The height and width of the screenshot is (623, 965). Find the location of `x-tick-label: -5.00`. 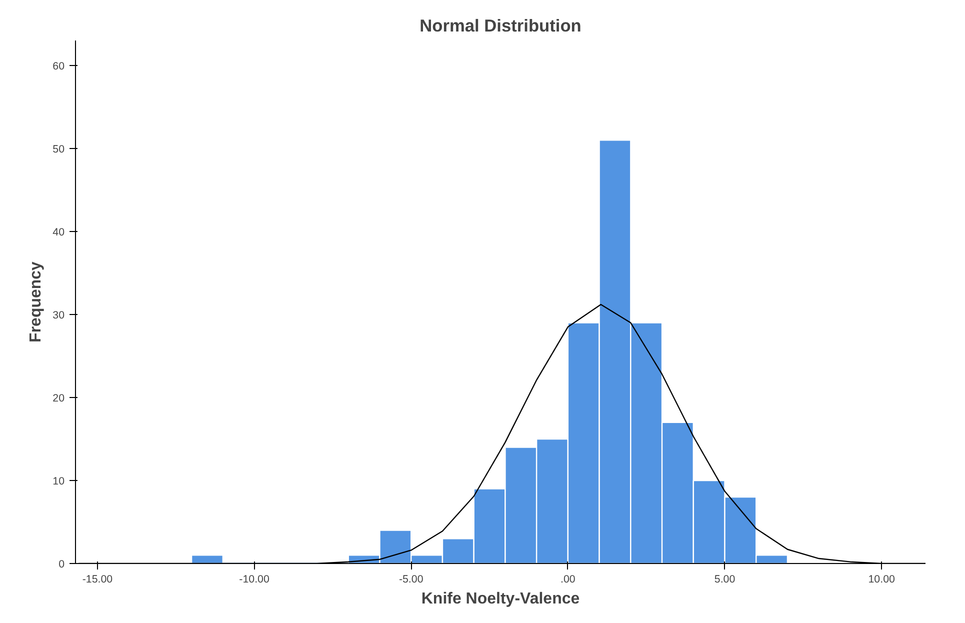

x-tick-label: -5.00 is located at coordinates (411, 580).